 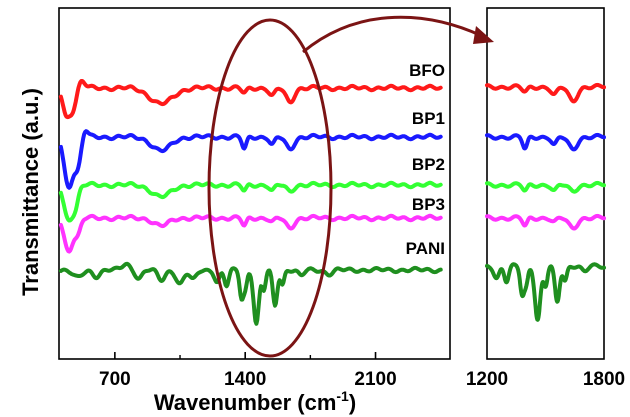 I want to click on series-label-bp1: BP1, so click(x=428, y=118).